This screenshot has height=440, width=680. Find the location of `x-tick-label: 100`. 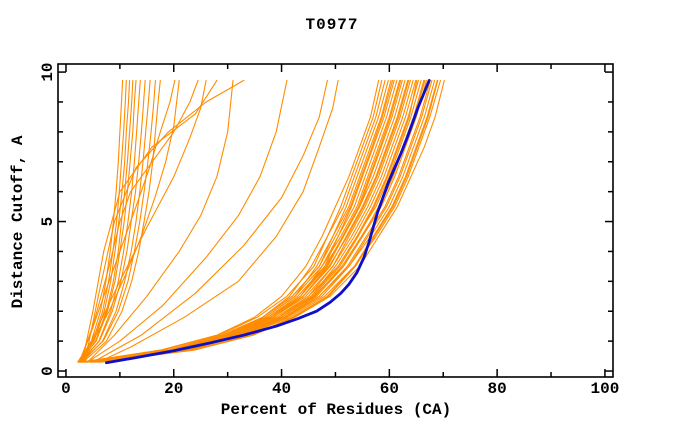

x-tick-label: 100 is located at coordinates (605, 389).